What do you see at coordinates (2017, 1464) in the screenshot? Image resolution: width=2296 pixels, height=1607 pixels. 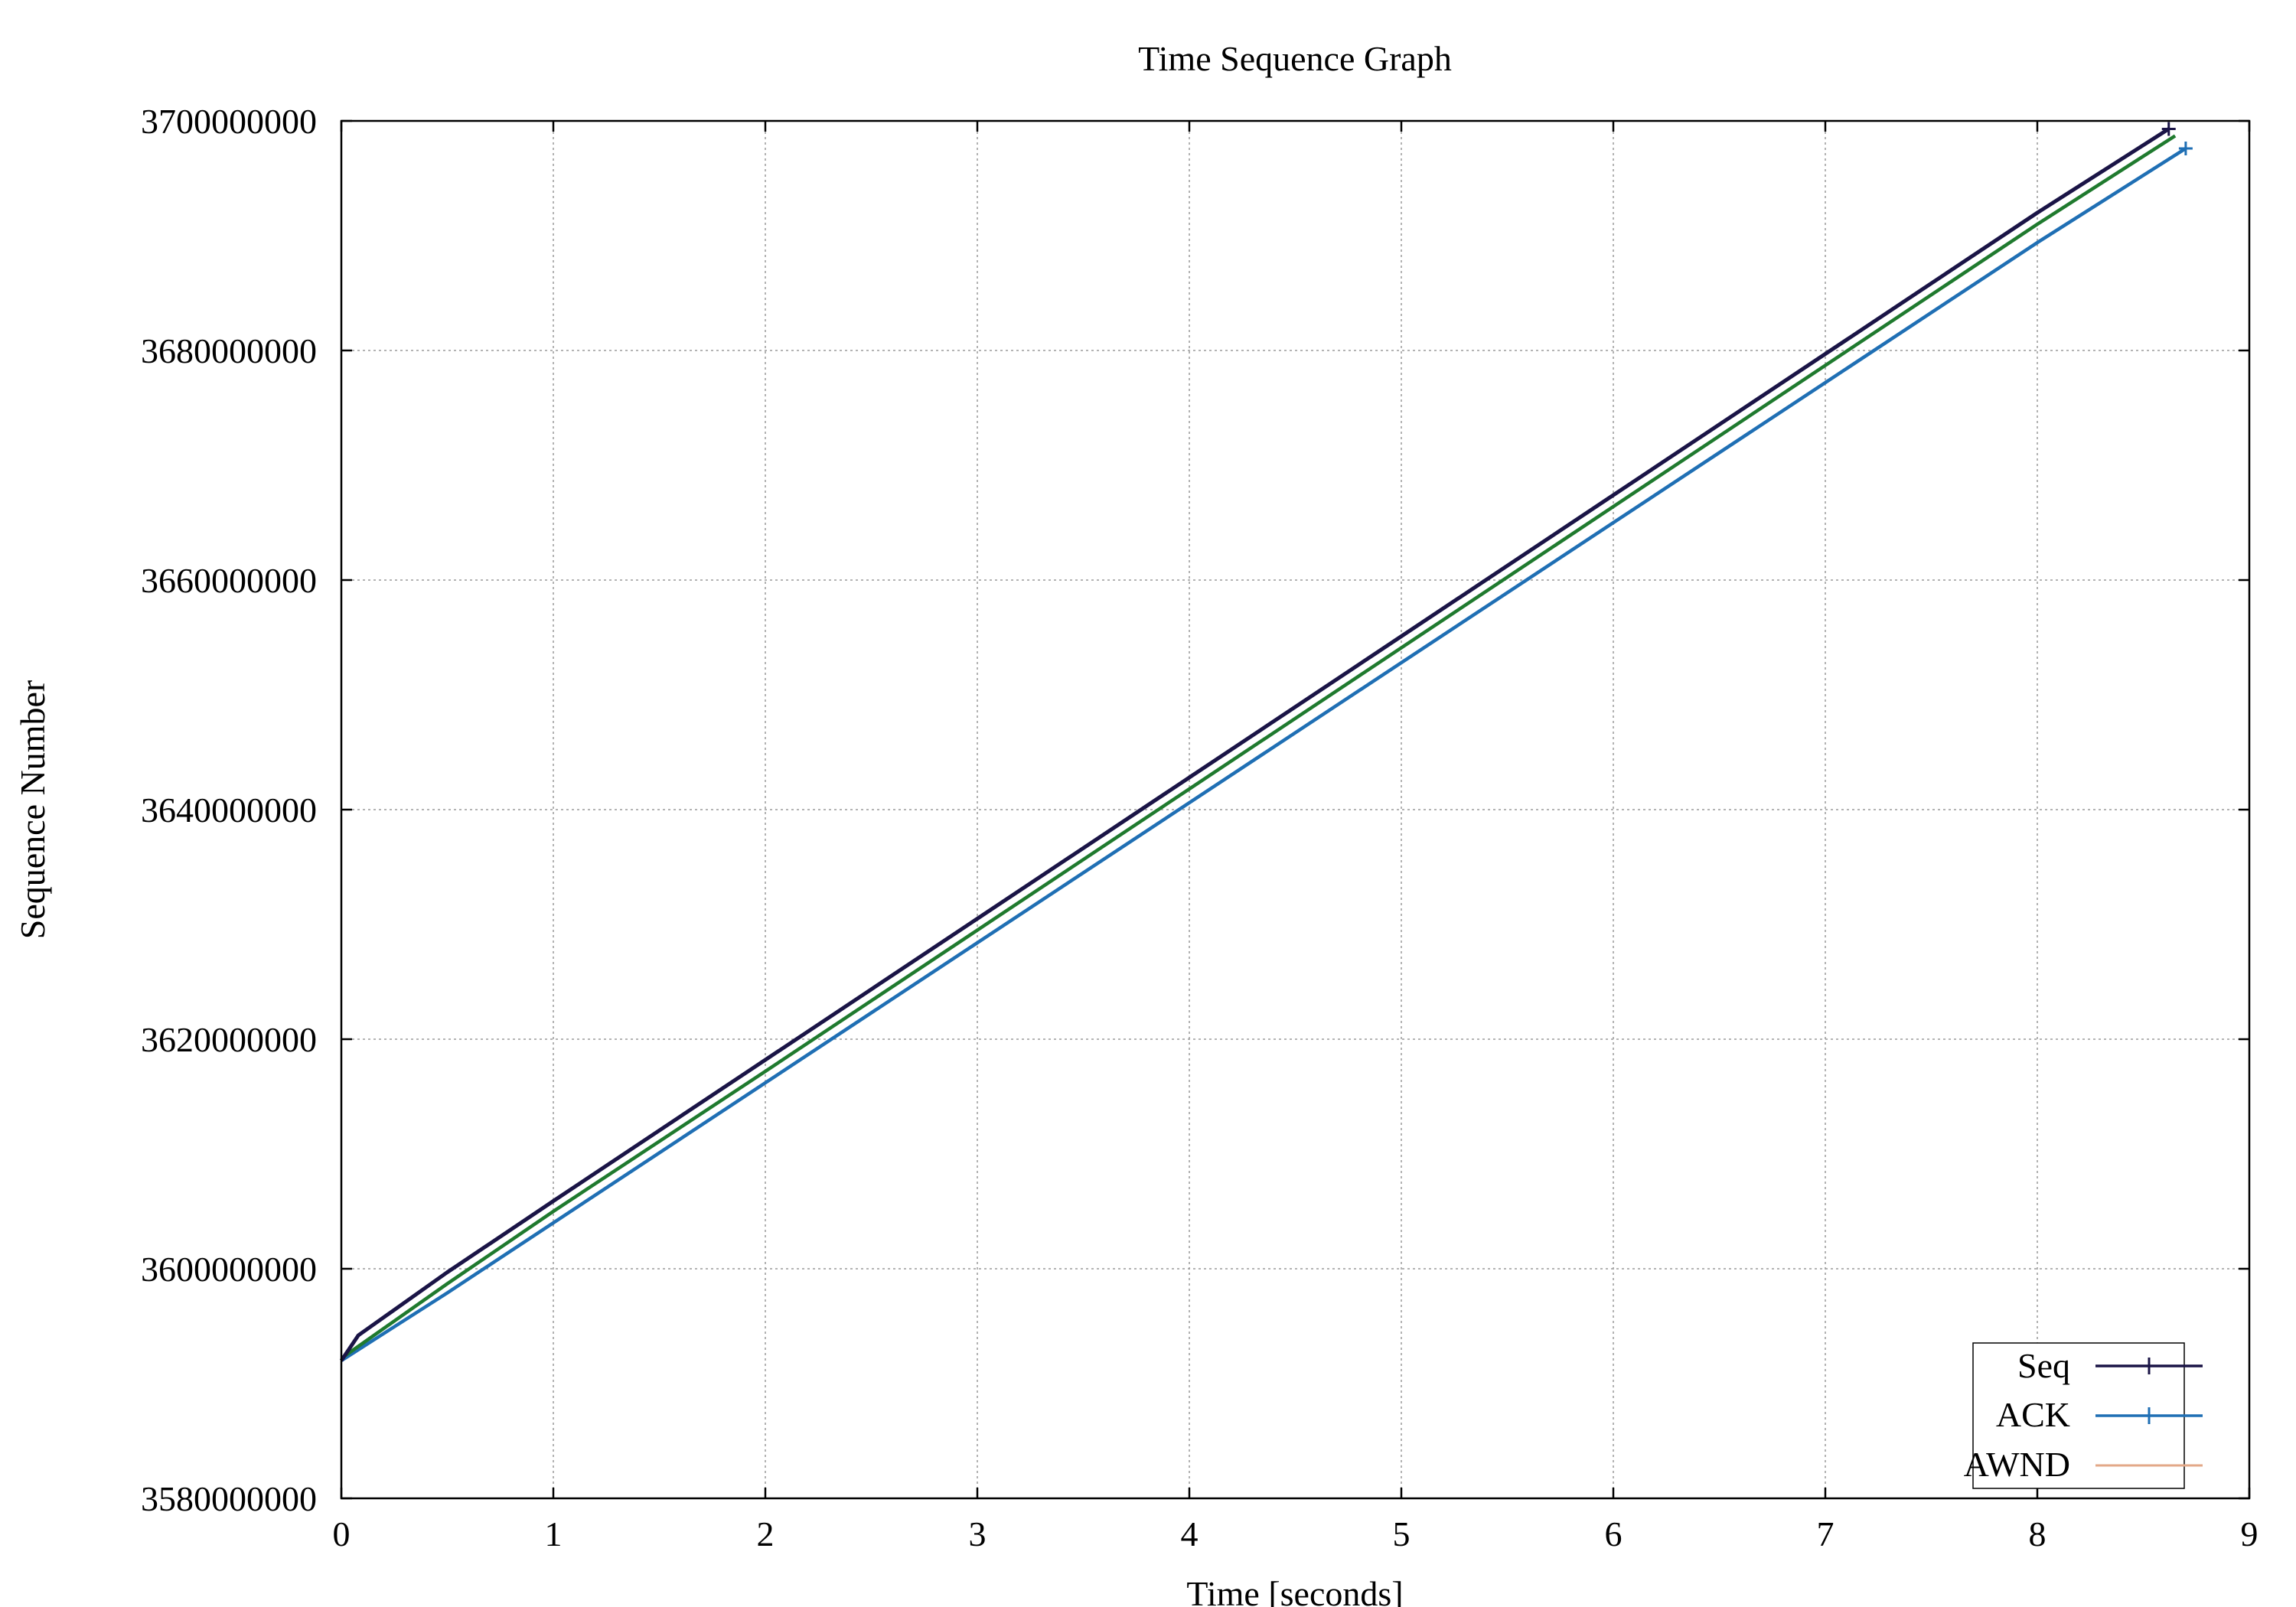 I see `legend-label-awnd: AWND` at bounding box center [2017, 1464].